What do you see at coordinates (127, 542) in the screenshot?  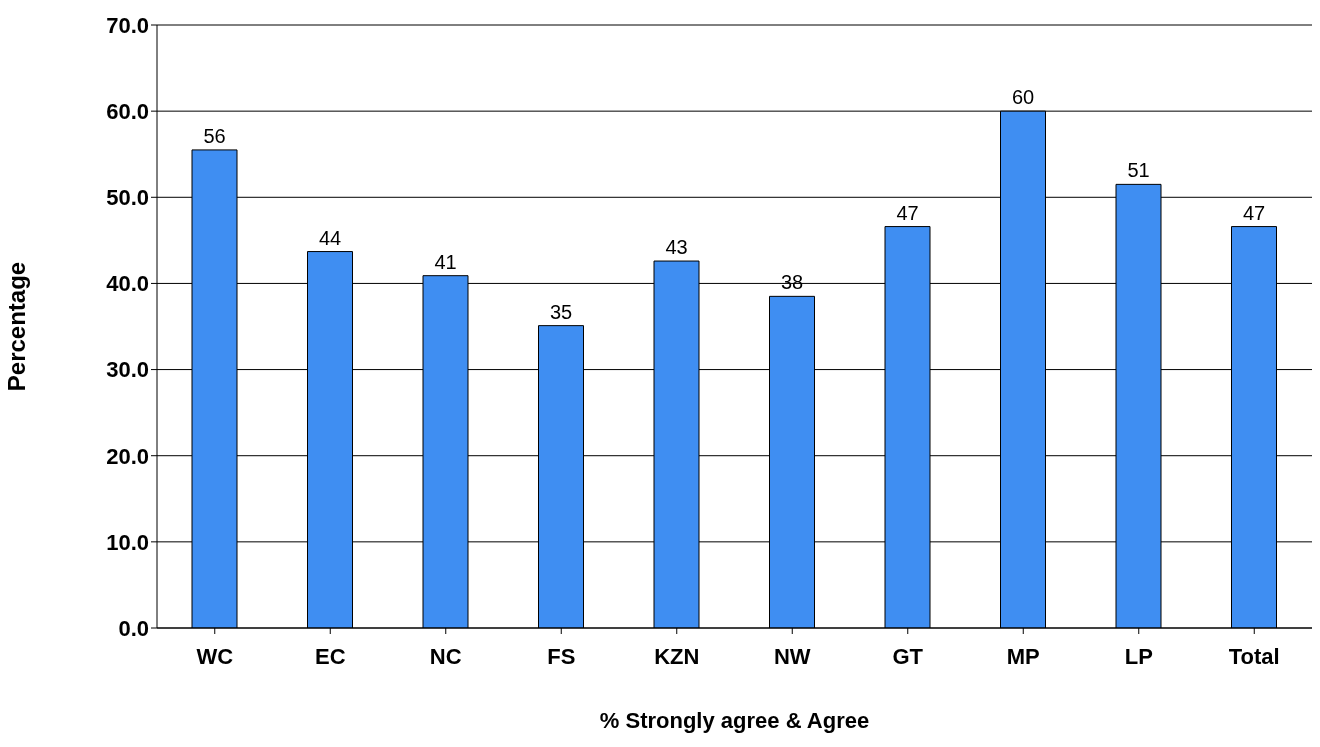 I see `y-tick-label: 10.0` at bounding box center [127, 542].